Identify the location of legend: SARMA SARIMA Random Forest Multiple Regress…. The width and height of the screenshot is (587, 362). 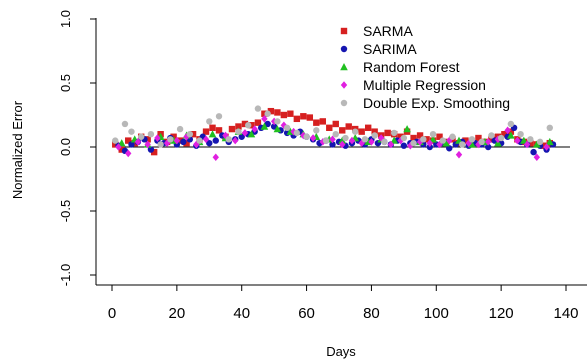
(425, 67).